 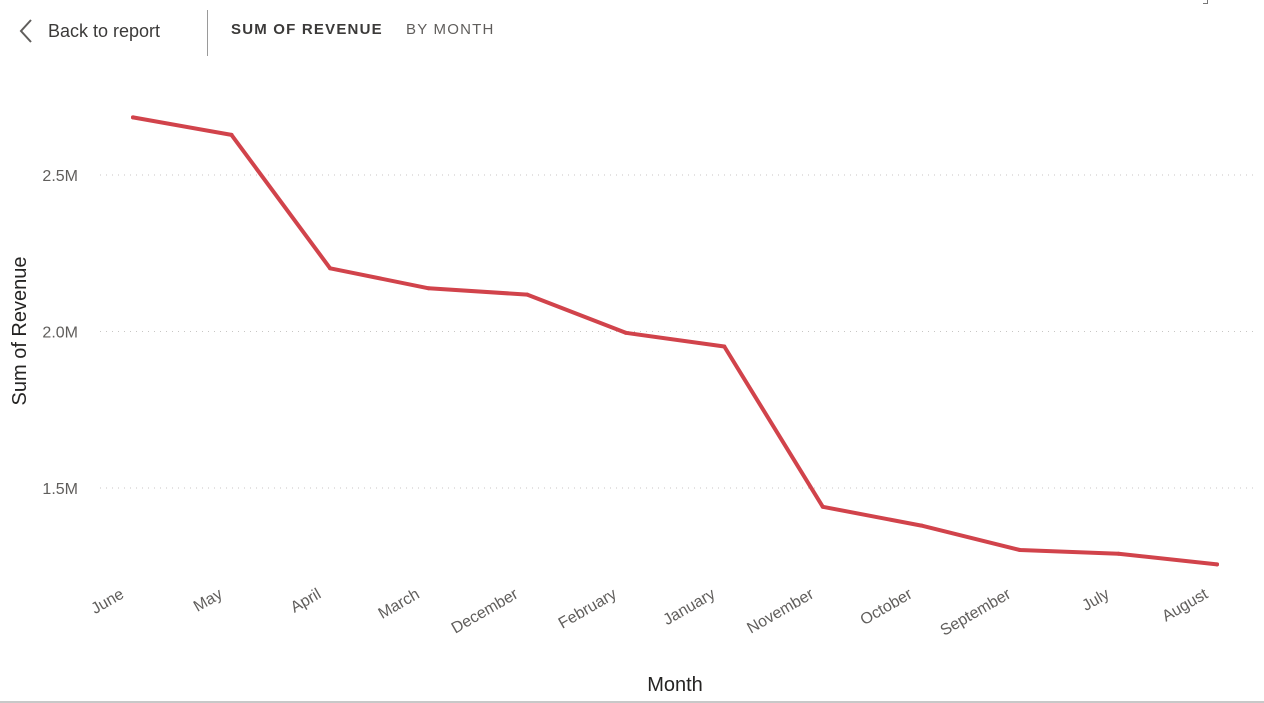 What do you see at coordinates (60, 489) in the screenshot?
I see `y-tick-label: 1.5M` at bounding box center [60, 489].